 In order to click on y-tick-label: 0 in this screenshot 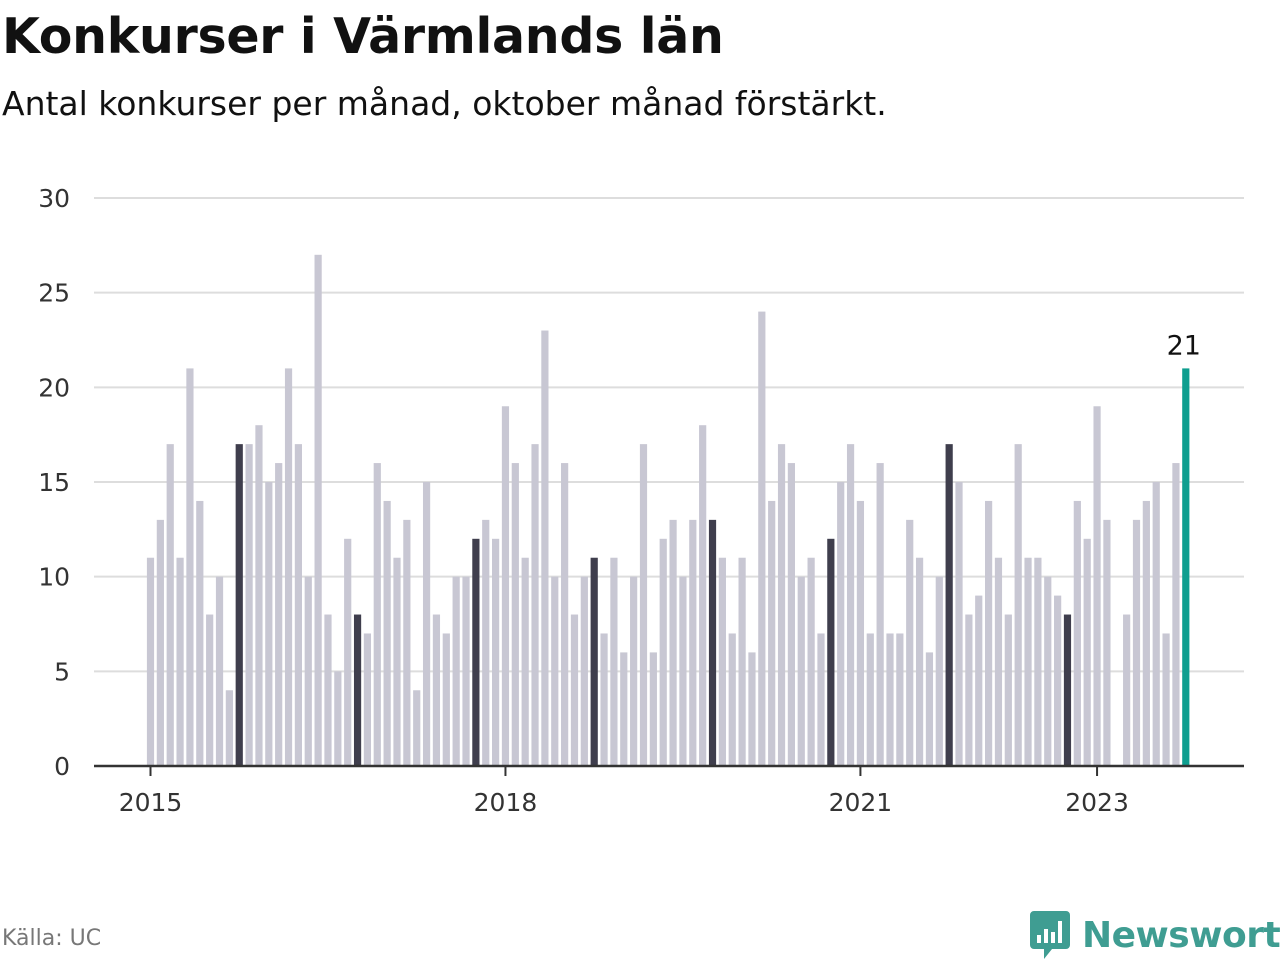, I will do `click(62, 766)`.